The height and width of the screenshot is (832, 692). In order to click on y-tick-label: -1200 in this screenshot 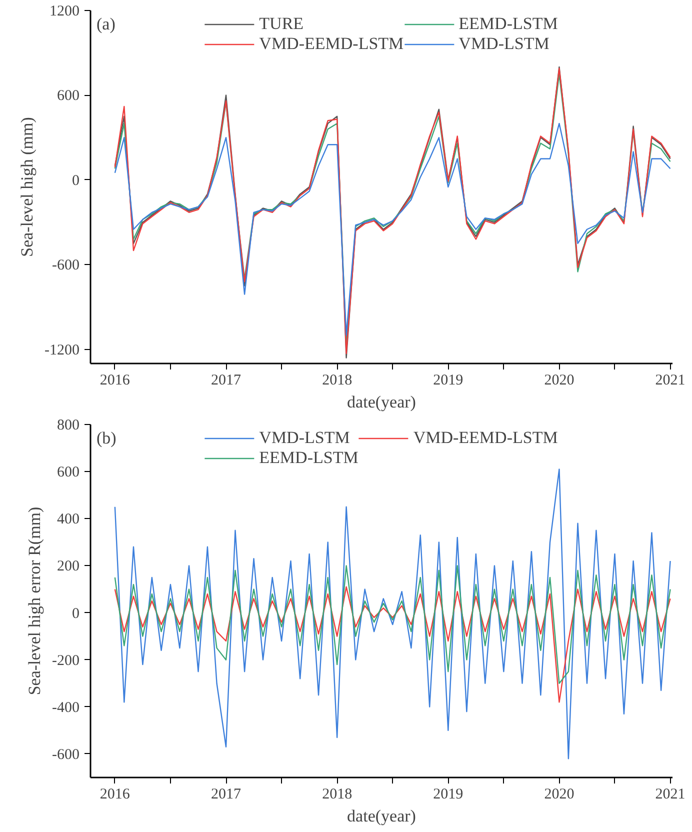, I will do `click(62, 350)`.